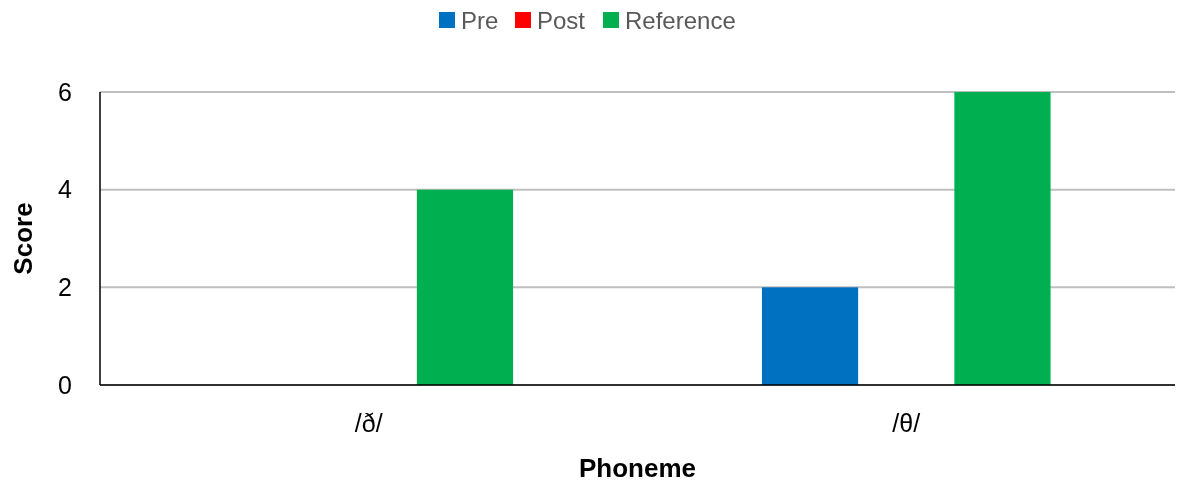 The height and width of the screenshot is (489, 1190). Describe the element at coordinates (65, 384) in the screenshot. I see `y-tick-label: 0` at that location.